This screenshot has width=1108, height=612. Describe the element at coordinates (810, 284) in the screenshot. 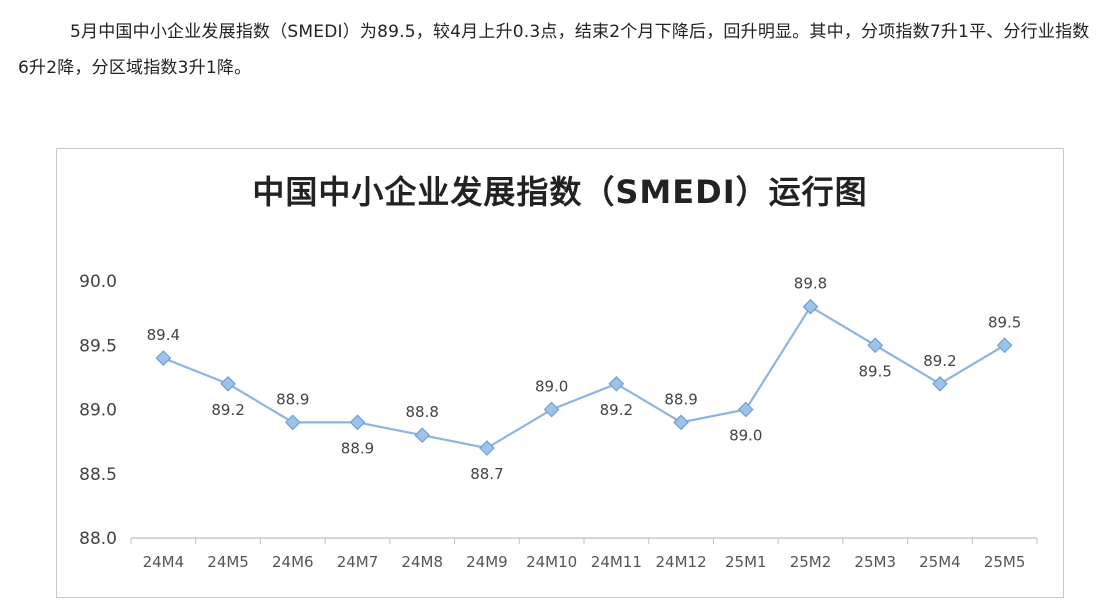

I see `data-label: 89.8` at that location.